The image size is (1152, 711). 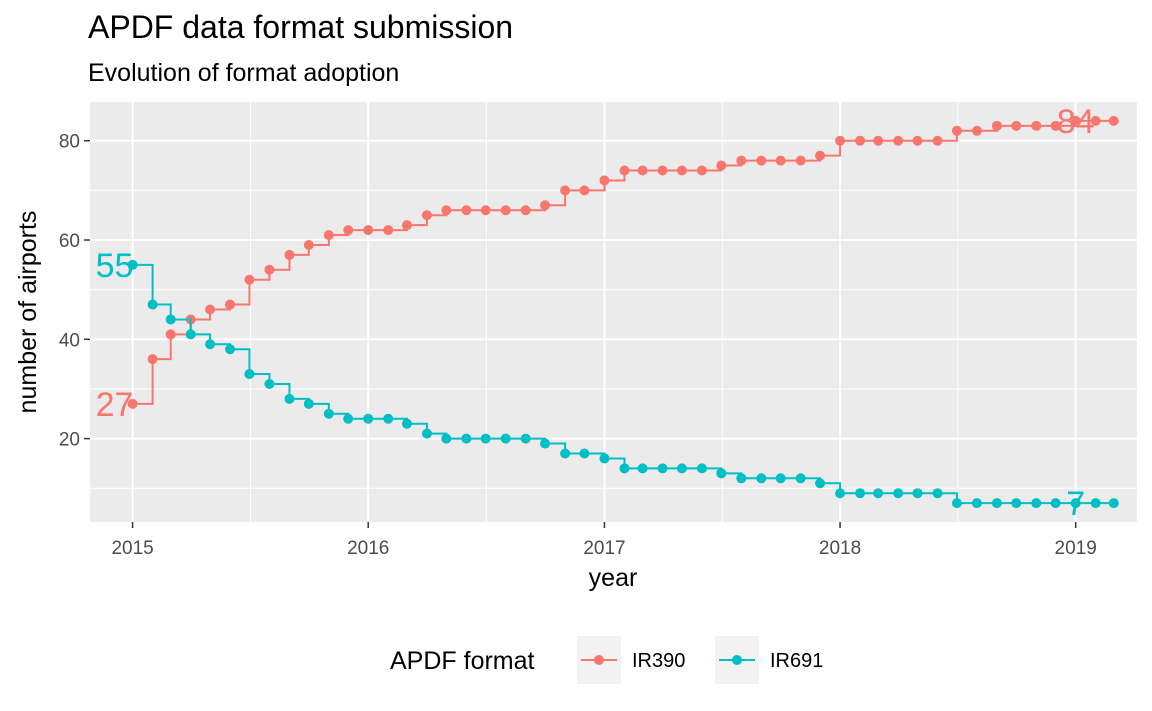 I want to click on x-axis-title: year, so click(x=613, y=578).